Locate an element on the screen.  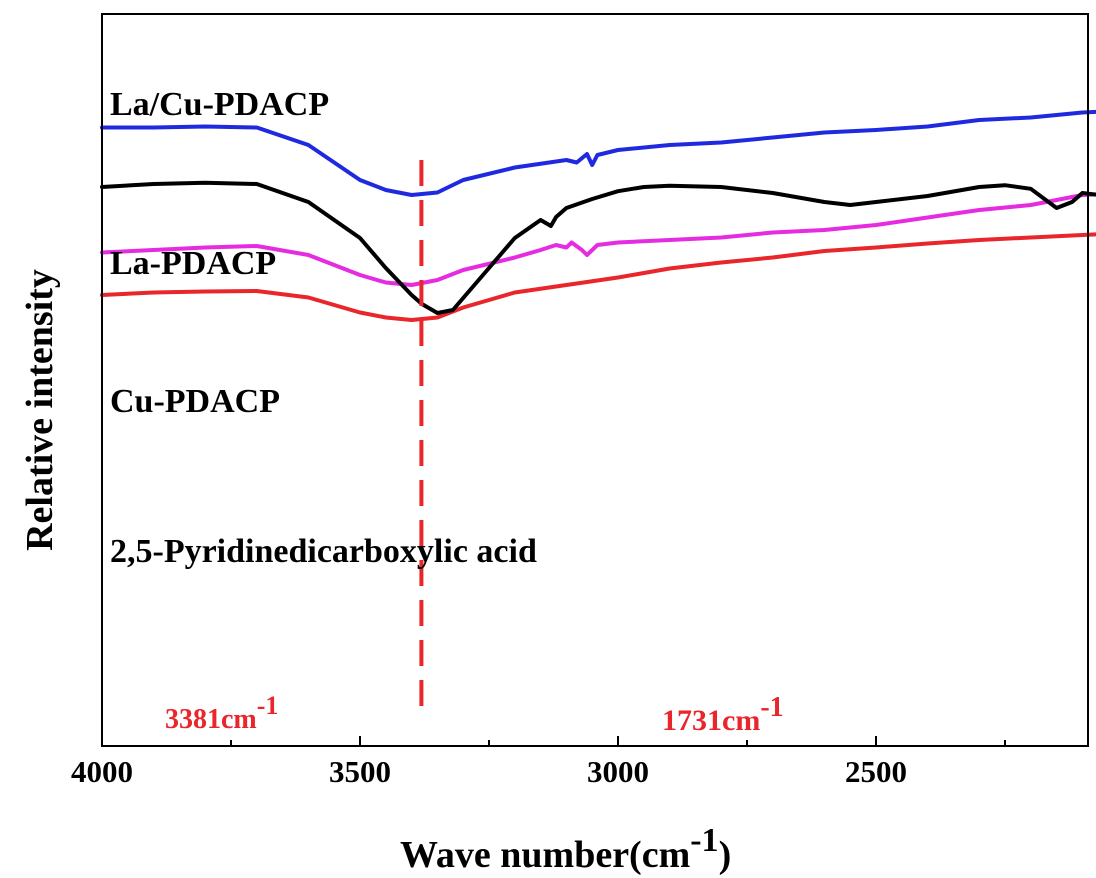
x-tick-label-4000: 4000 is located at coordinates (102, 771).